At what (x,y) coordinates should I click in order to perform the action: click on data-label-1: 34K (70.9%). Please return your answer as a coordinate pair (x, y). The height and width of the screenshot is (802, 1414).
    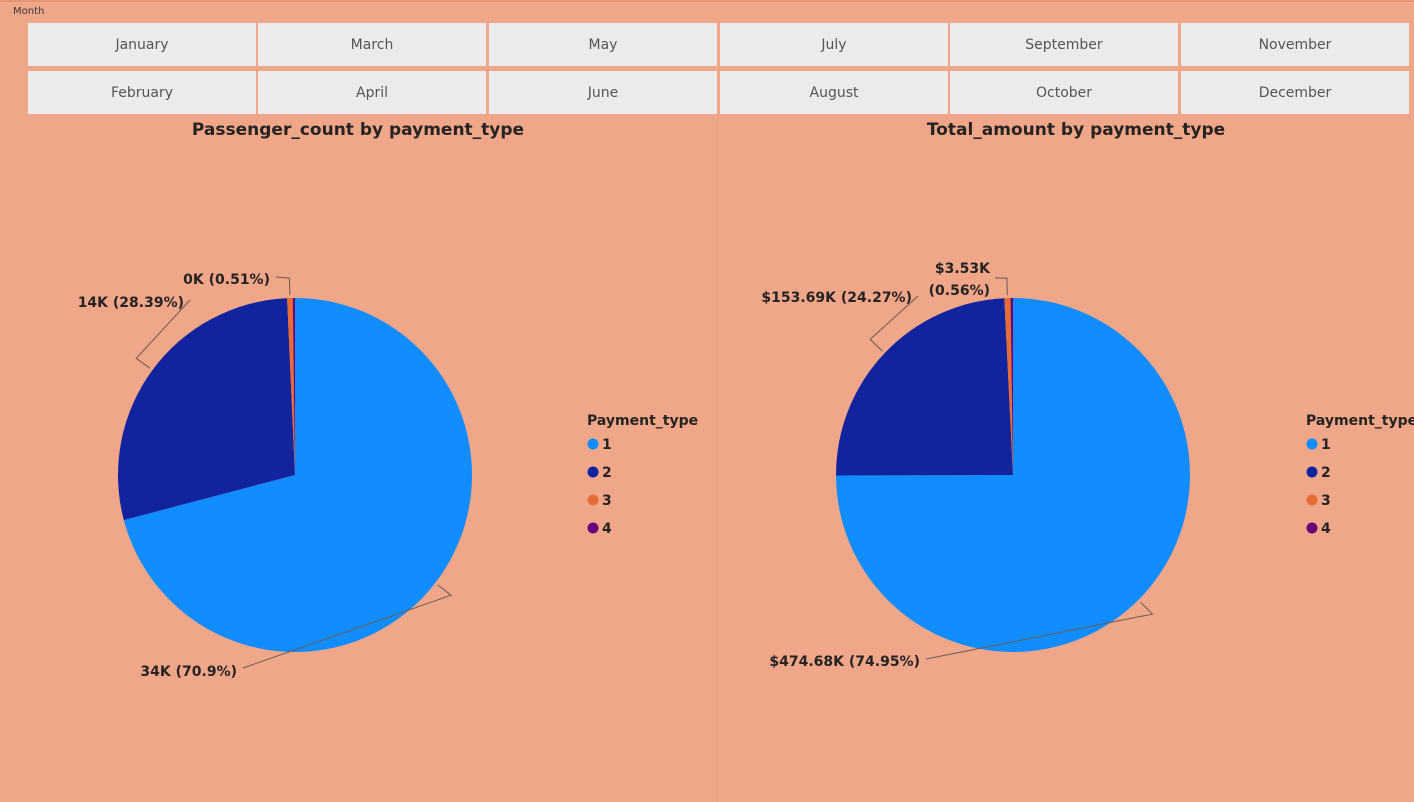
    Looking at the image, I should click on (188, 672).